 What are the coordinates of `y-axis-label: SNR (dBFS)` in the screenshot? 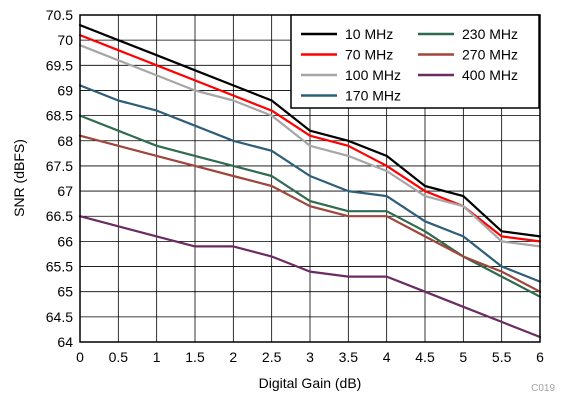 It's located at (19, 178).